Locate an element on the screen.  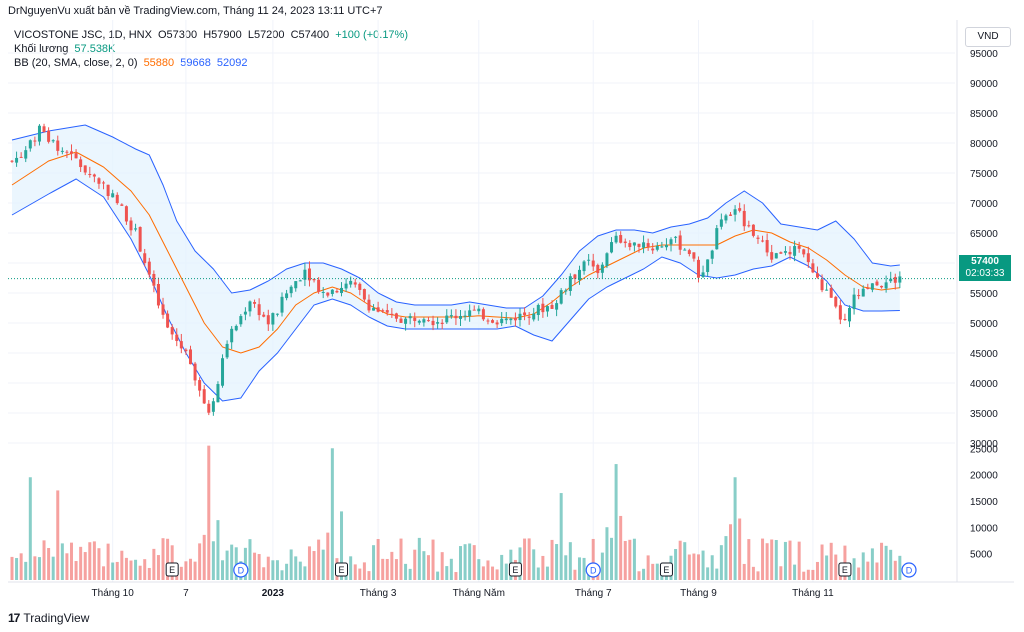
currency-selector: VND is located at coordinates (988, 37).